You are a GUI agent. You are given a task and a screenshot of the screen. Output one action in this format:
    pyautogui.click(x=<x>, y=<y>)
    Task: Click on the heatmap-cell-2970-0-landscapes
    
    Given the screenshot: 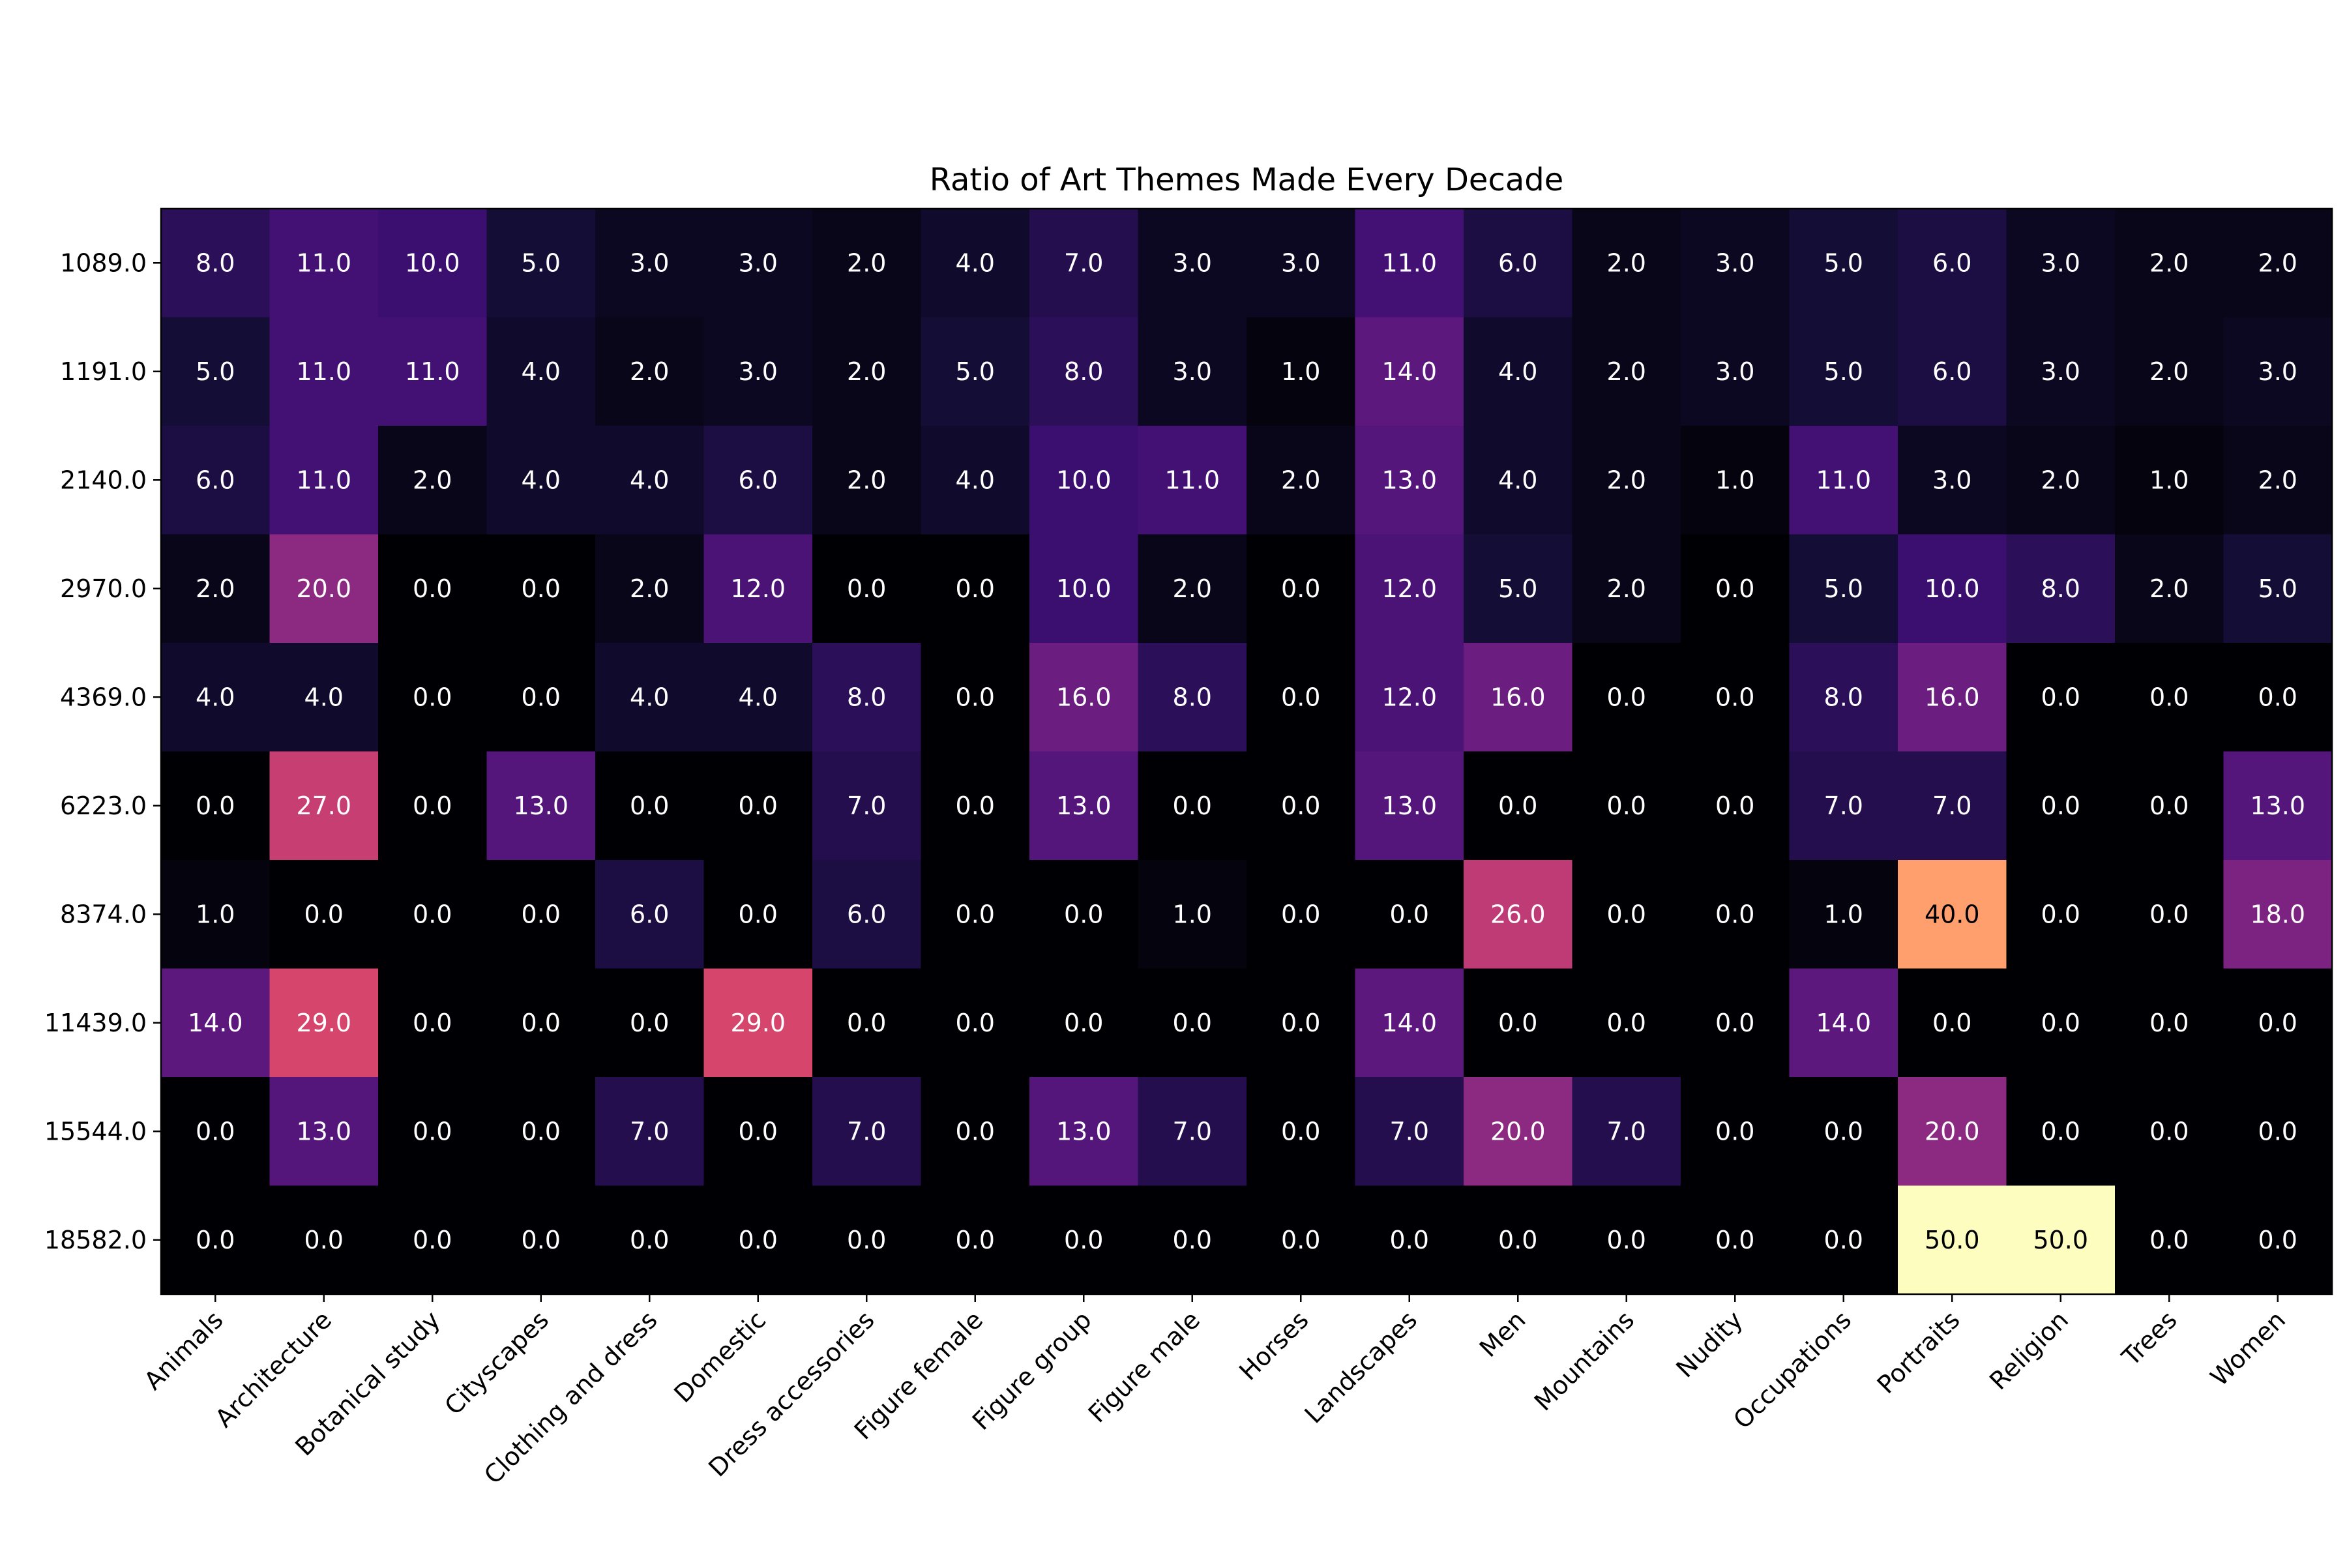 What is the action you would take?
    pyautogui.click(x=1409, y=588)
    